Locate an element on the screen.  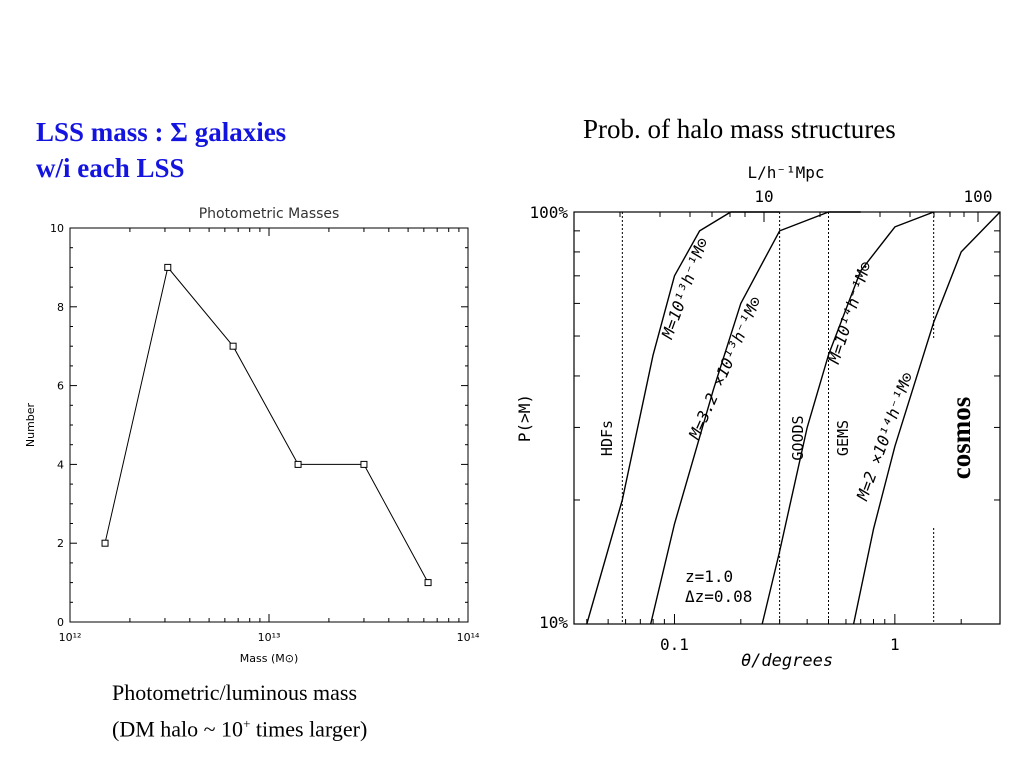
series-label: M=10¹³h⁻¹M⊙ is located at coordinates (684, 288).